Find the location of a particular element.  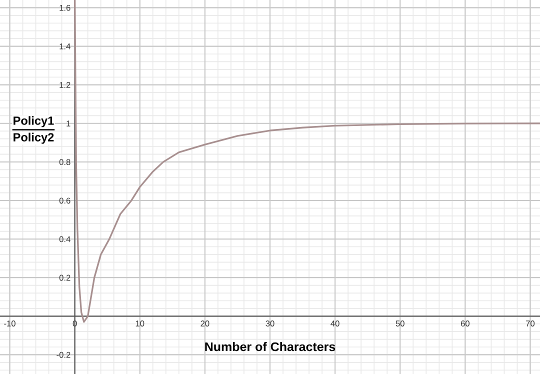

y-tick-label: 1.2 is located at coordinates (65, 85).